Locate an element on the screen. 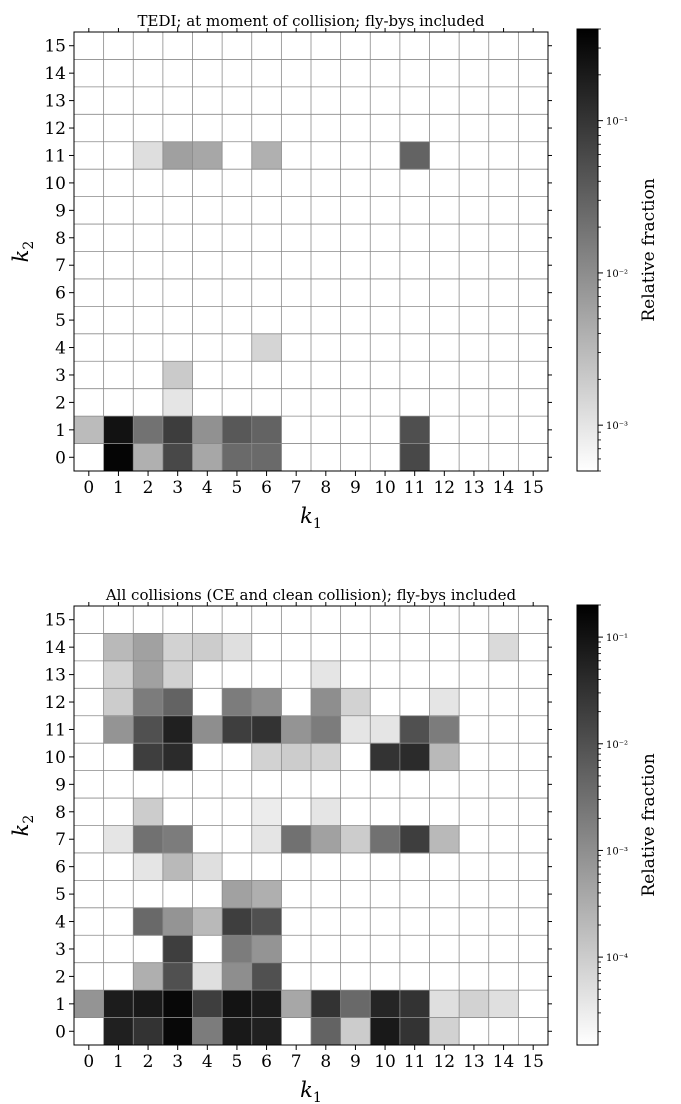  y-tick-label: 3 is located at coordinates (60, 950).